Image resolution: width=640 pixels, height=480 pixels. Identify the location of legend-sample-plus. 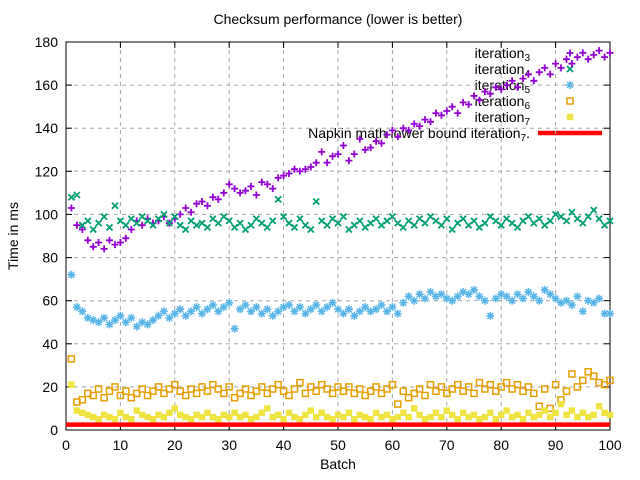
(570, 53).